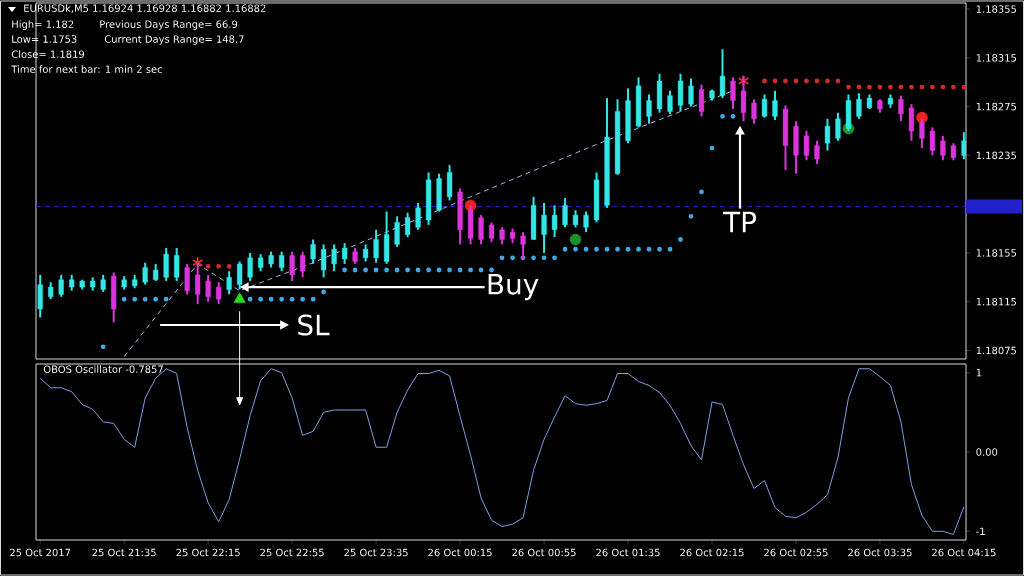 The width and height of the screenshot is (1024, 576). Describe the element at coordinates (996, 106) in the screenshot. I see `y-tick-label: 1.18275` at that location.